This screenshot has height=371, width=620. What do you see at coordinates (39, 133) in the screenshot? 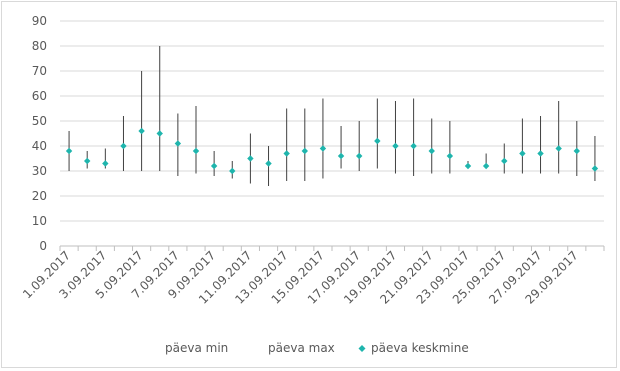
I see `y-axis-ticks: 0 10 20 30 40 50 60 70 80 90` at bounding box center [39, 133].